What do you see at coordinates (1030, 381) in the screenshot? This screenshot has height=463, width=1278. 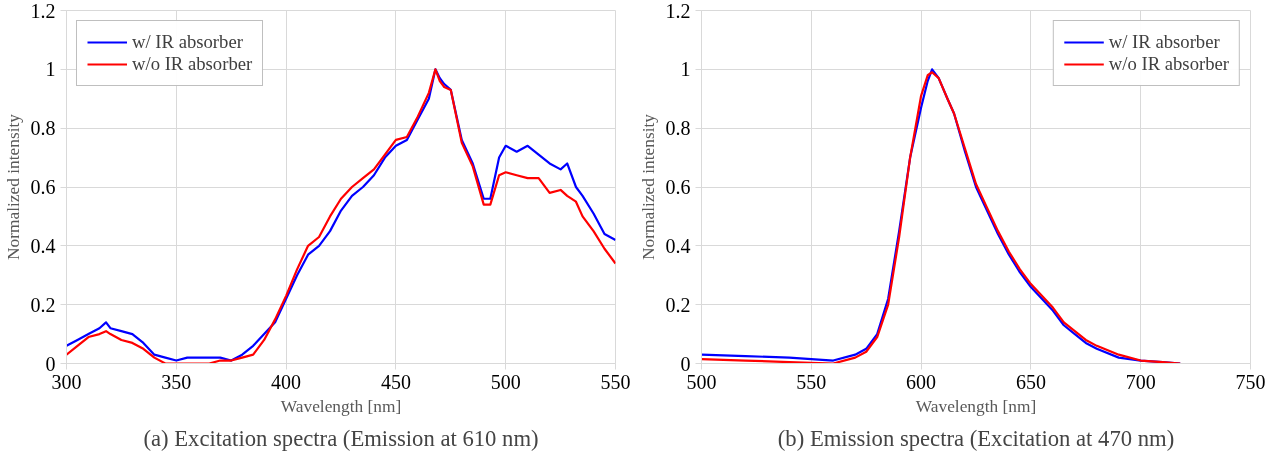 I see `x-tick-label: 650` at bounding box center [1030, 381].